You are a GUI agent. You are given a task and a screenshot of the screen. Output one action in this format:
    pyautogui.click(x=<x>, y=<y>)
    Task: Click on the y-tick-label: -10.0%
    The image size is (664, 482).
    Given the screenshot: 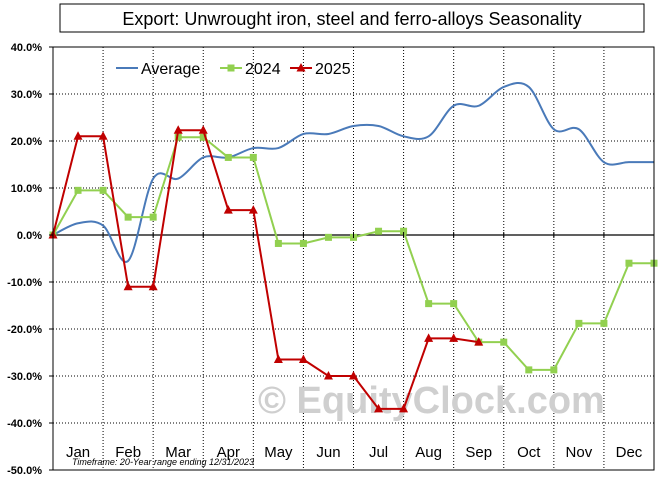 What is the action you would take?
    pyautogui.click(x=24, y=283)
    